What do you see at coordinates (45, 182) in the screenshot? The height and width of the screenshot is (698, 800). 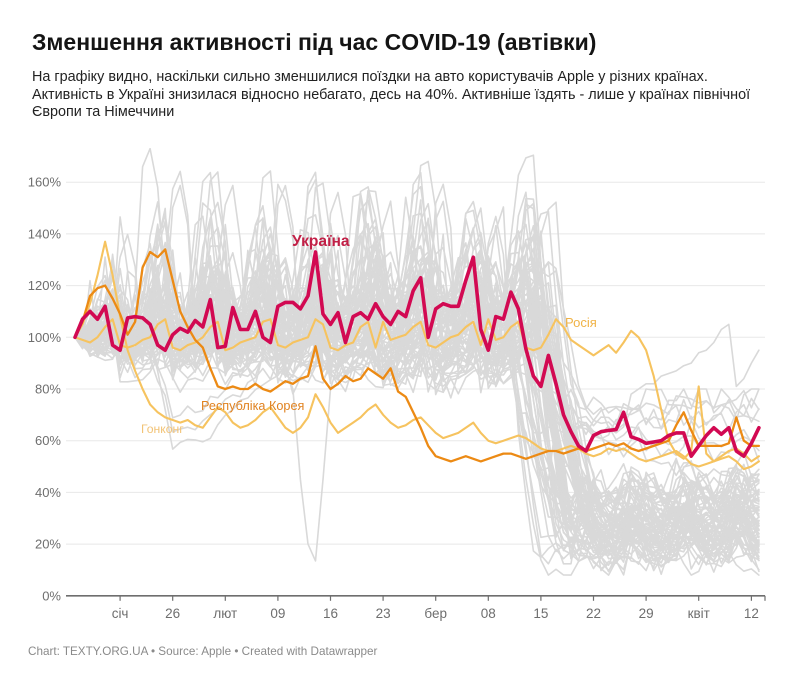 I see `svg-text: 160%` at bounding box center [45, 182].